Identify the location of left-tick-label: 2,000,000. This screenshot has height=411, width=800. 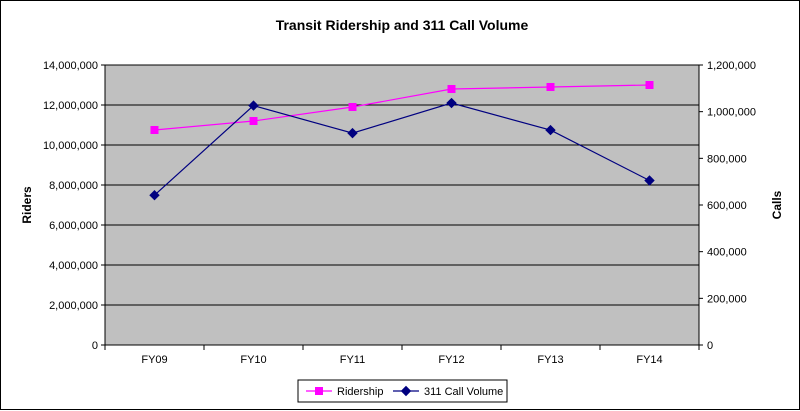
(73, 306).